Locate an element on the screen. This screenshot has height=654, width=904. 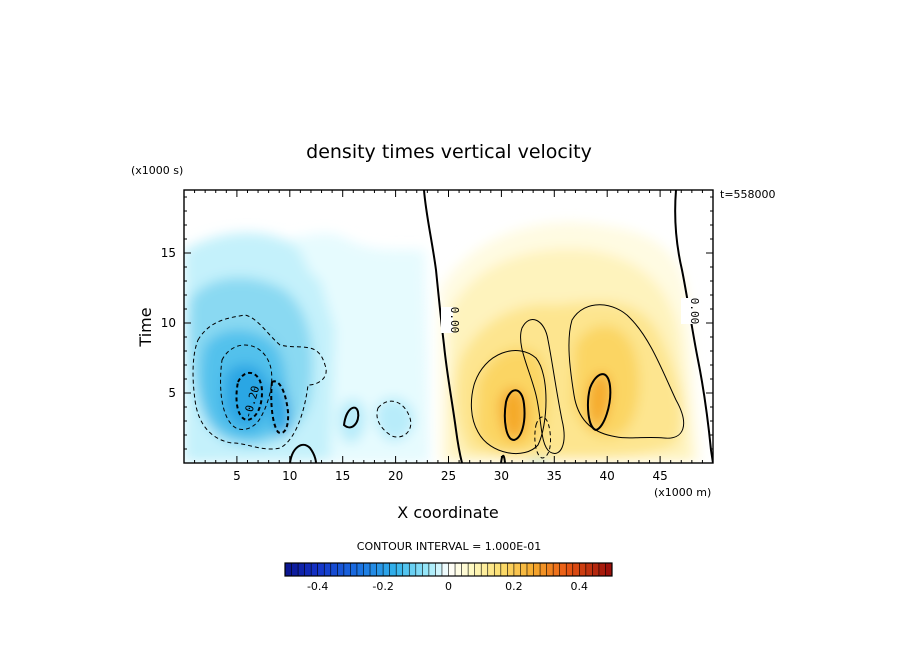
x-axis-label: X coordinate is located at coordinates (447, 512).